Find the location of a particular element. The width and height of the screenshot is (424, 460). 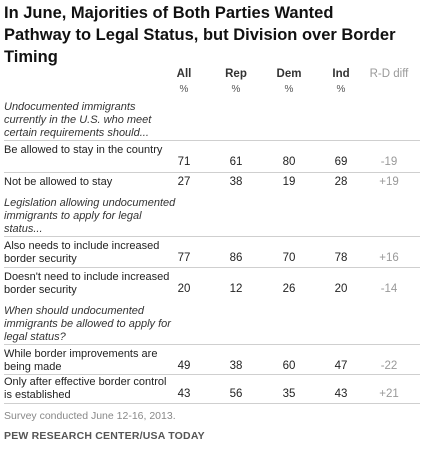

cell-dem: 60 is located at coordinates (289, 366).